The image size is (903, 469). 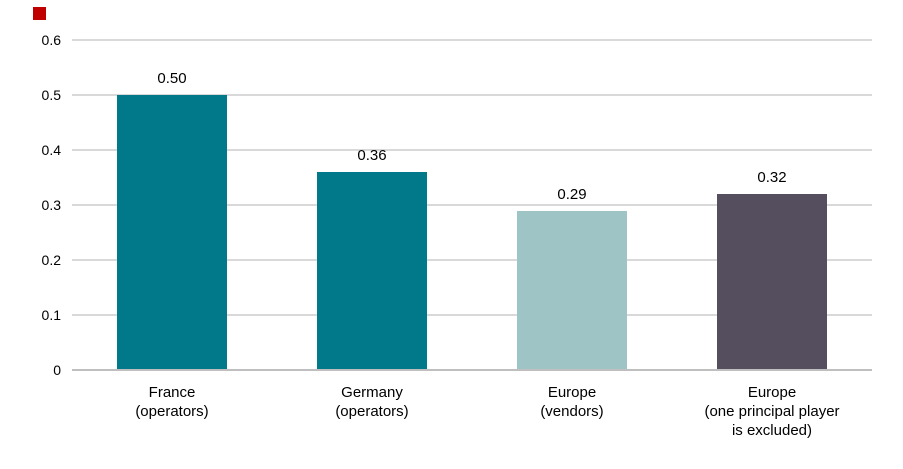 I want to click on x-axis-category-label: Germany (operators), so click(x=372, y=402).